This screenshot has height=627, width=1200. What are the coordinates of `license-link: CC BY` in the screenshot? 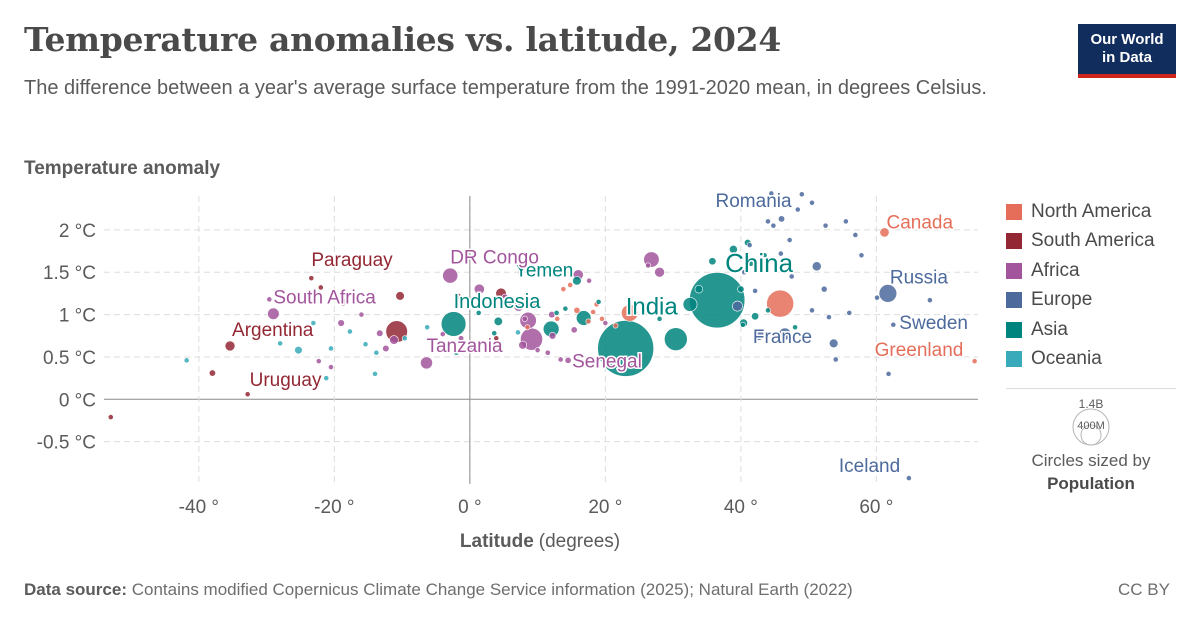 It's located at (1144, 589).